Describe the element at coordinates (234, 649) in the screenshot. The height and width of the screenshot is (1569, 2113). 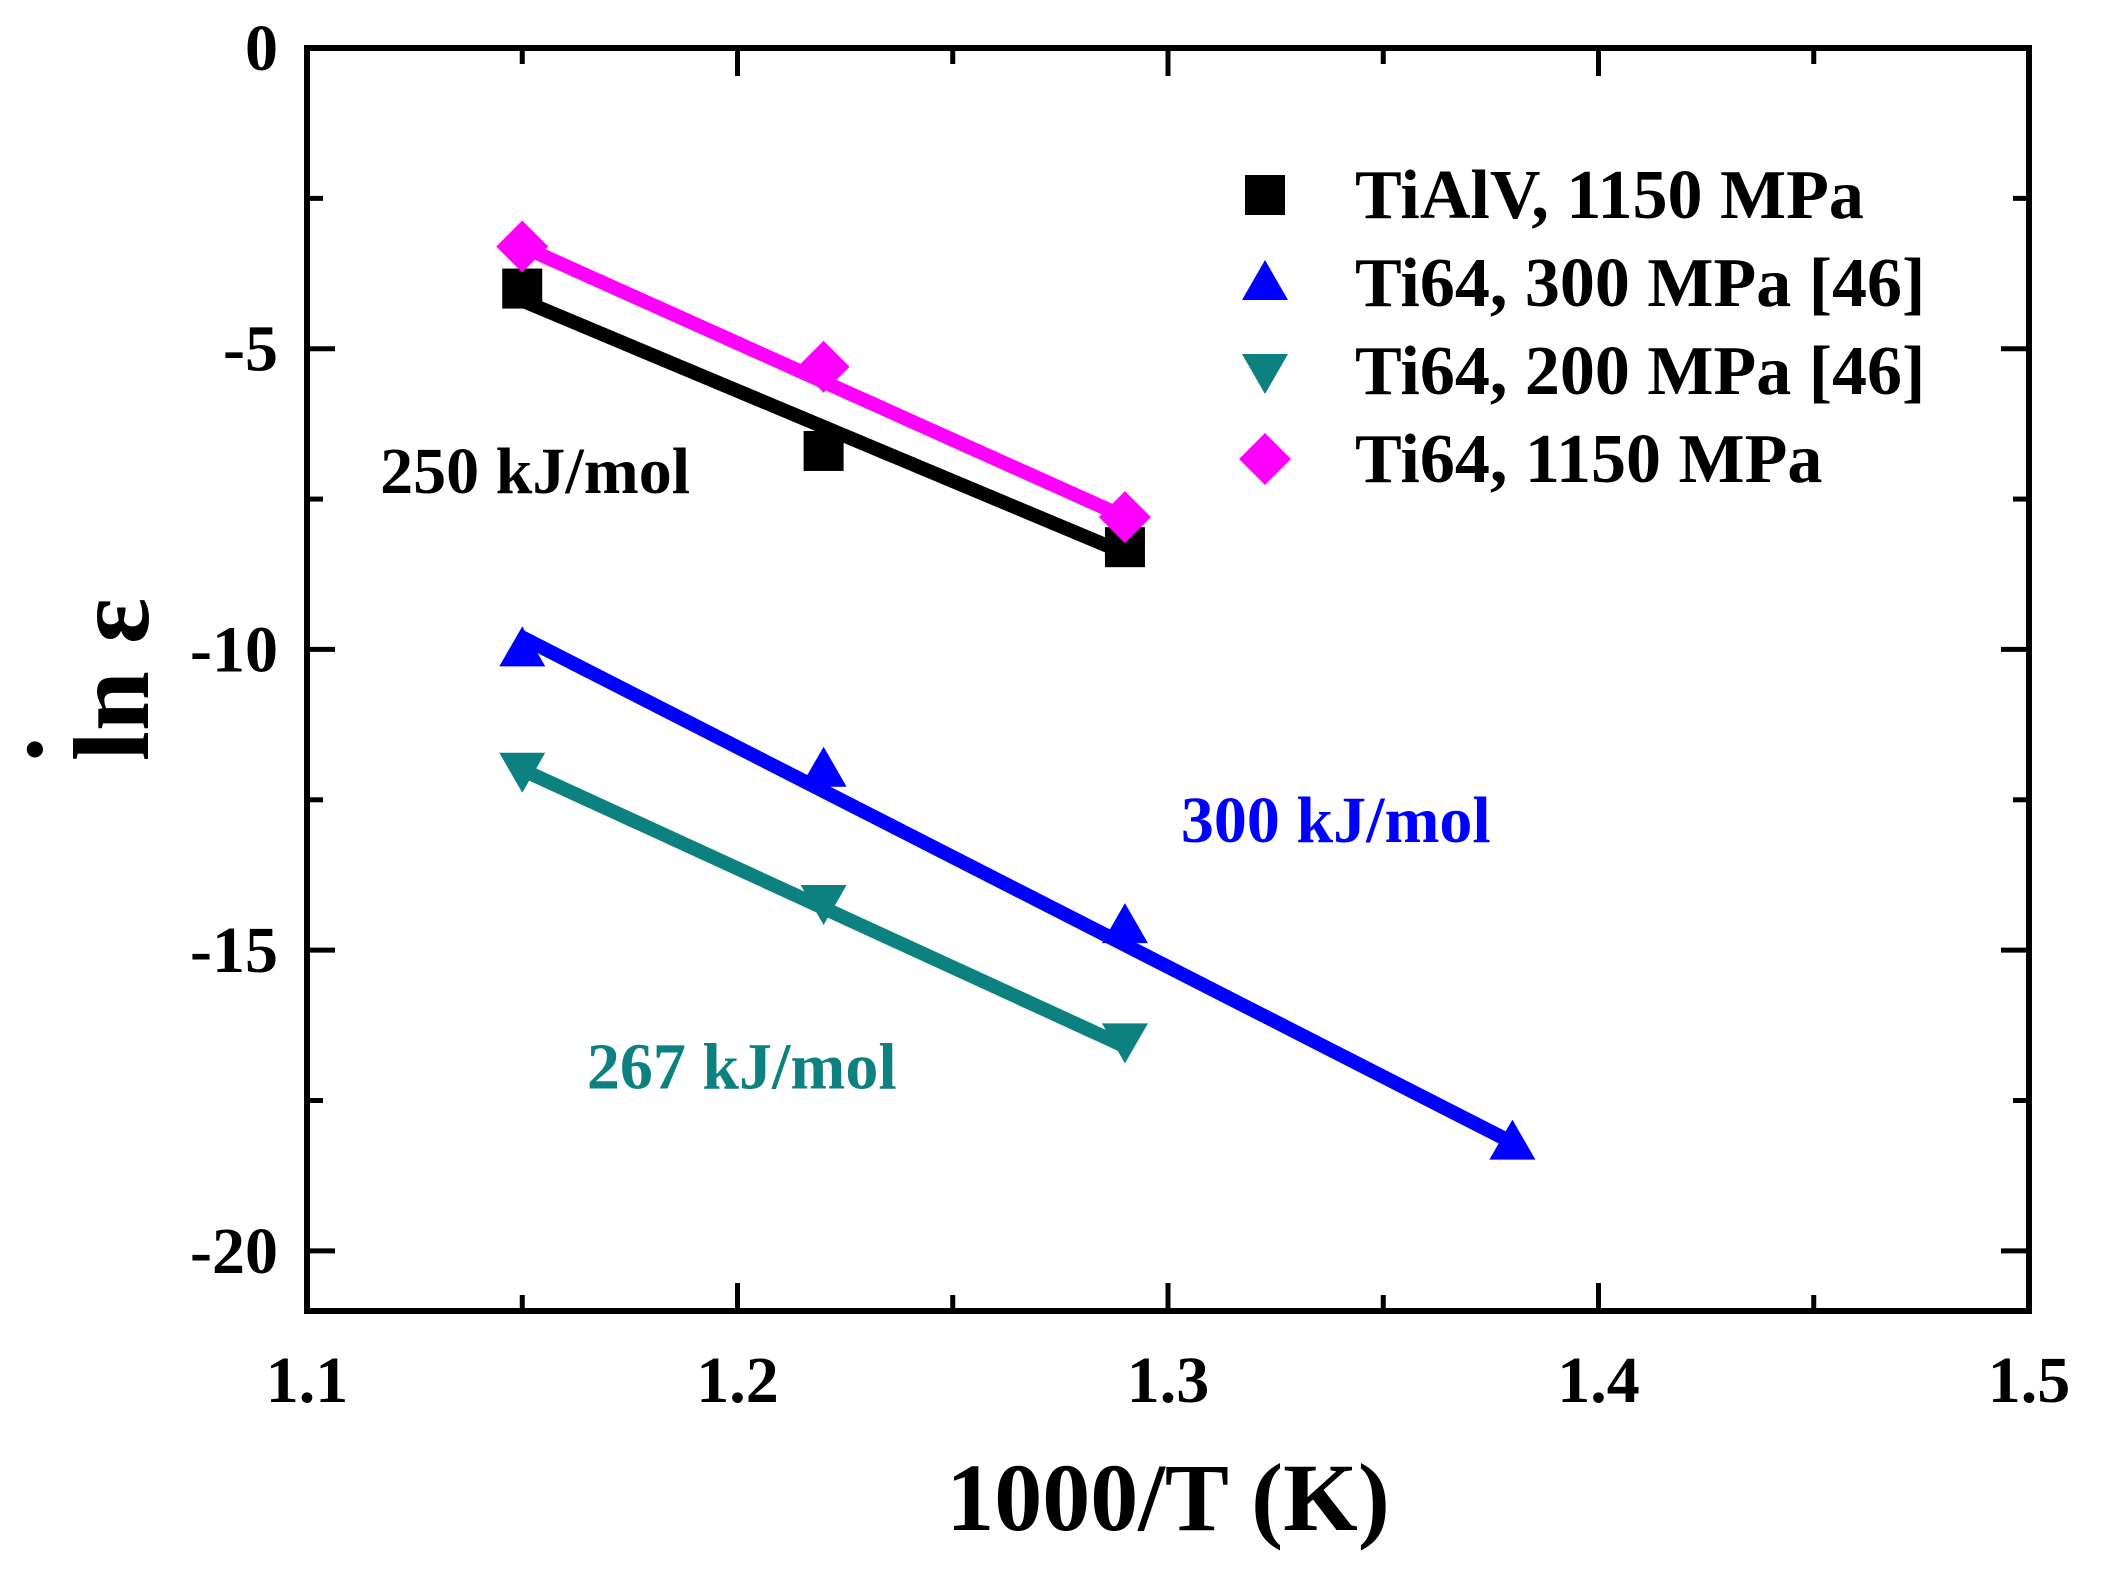
I see `y-tick-label: -10` at that location.